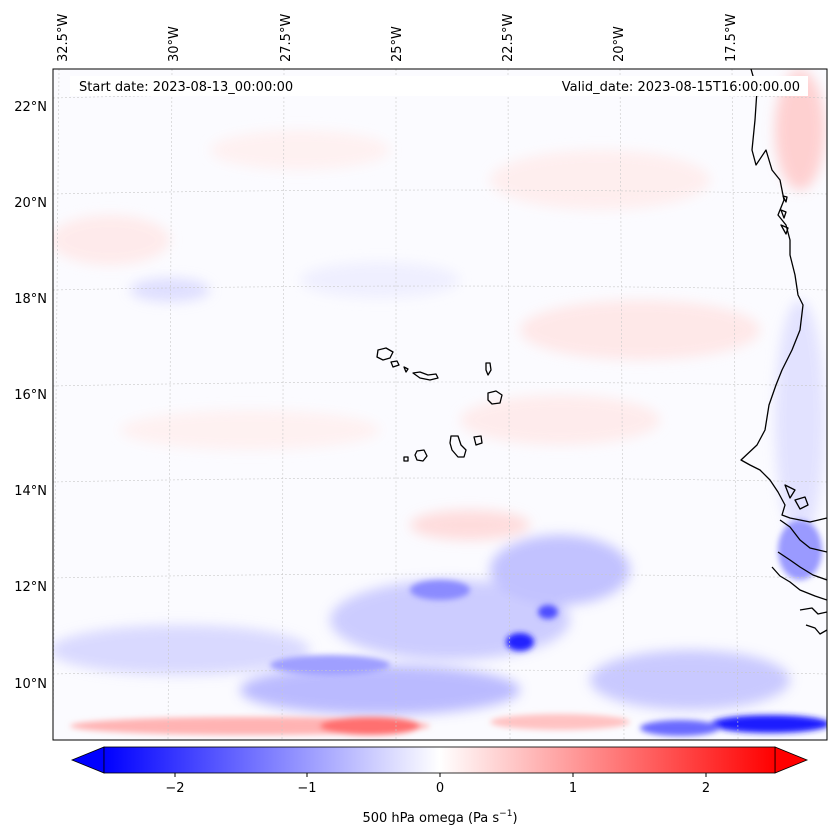  Describe the element at coordinates (395, 364) in the screenshot. I see `sao-vicente-island` at that location.